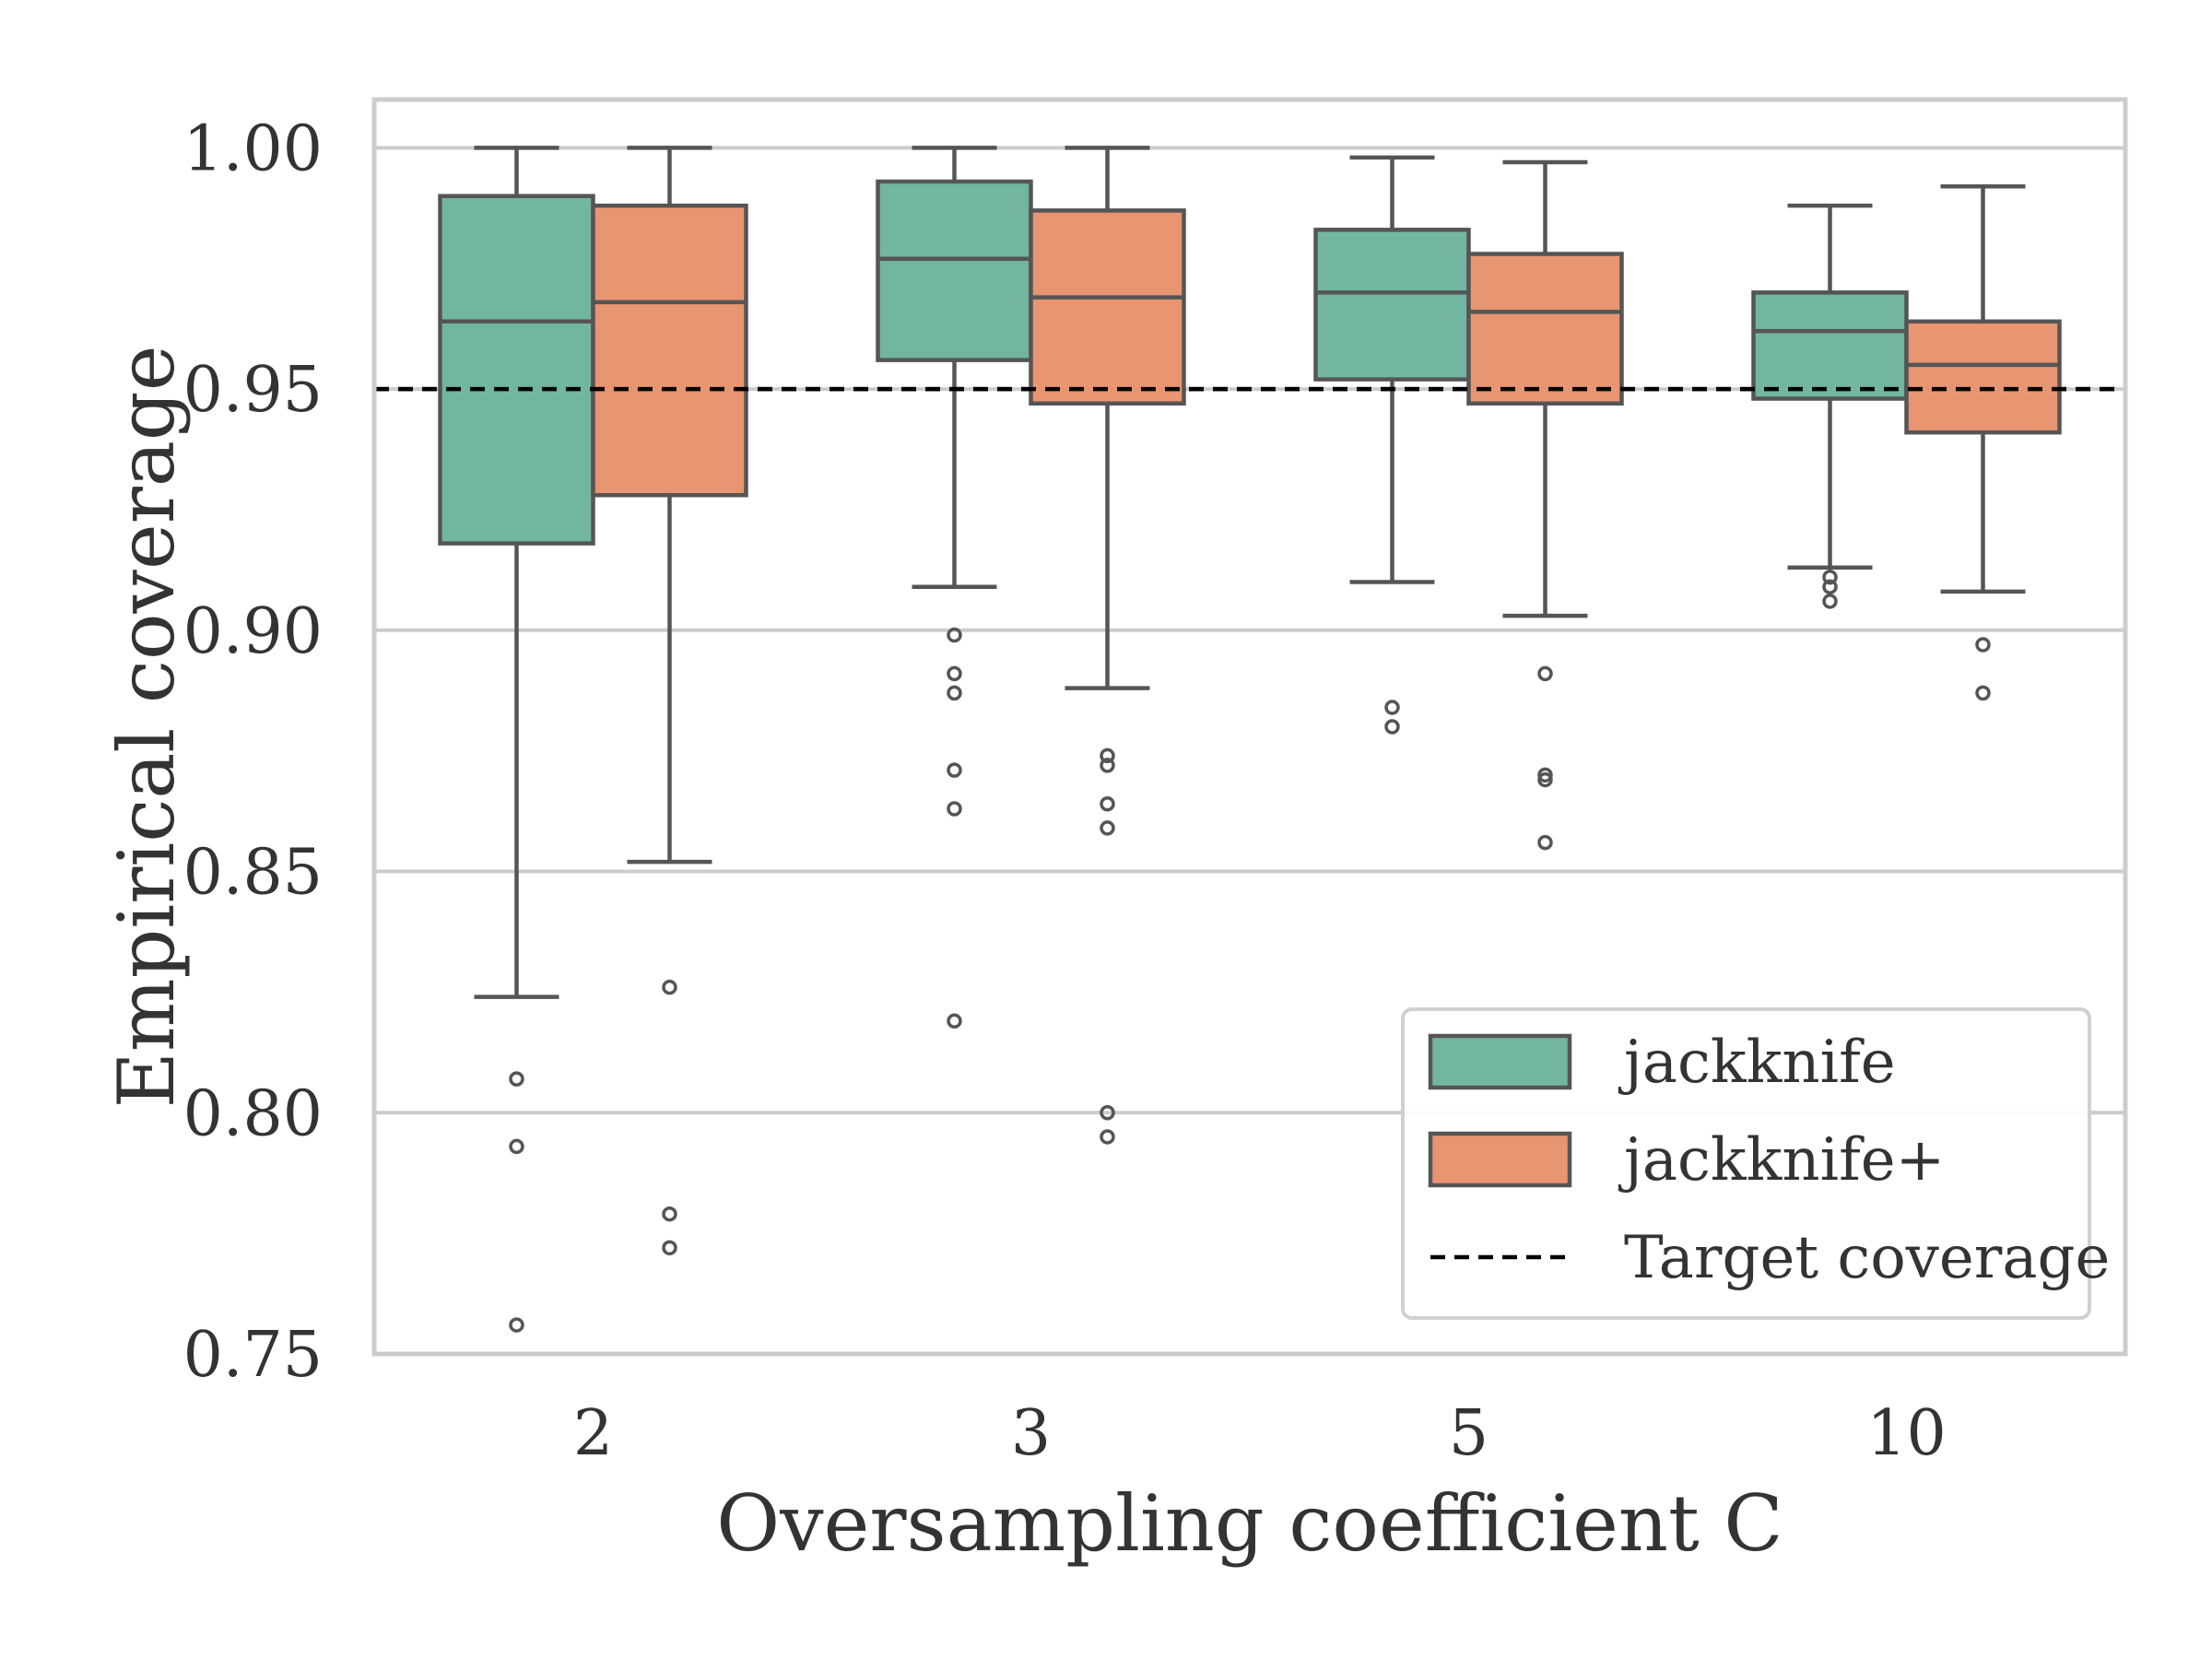 This screenshot has height=1659, width=2212. What do you see at coordinates (253, 148) in the screenshot?
I see `y-tick-label: 1.00` at bounding box center [253, 148].